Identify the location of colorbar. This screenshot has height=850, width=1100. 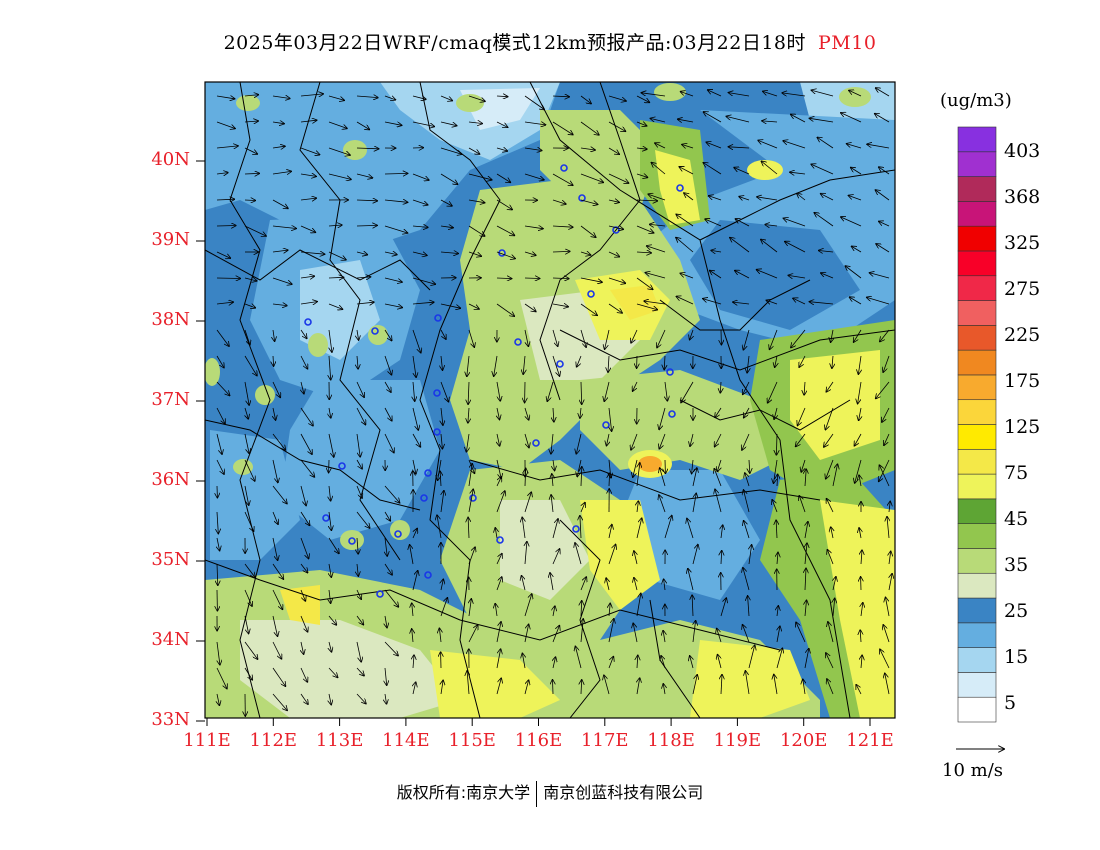
(977, 424).